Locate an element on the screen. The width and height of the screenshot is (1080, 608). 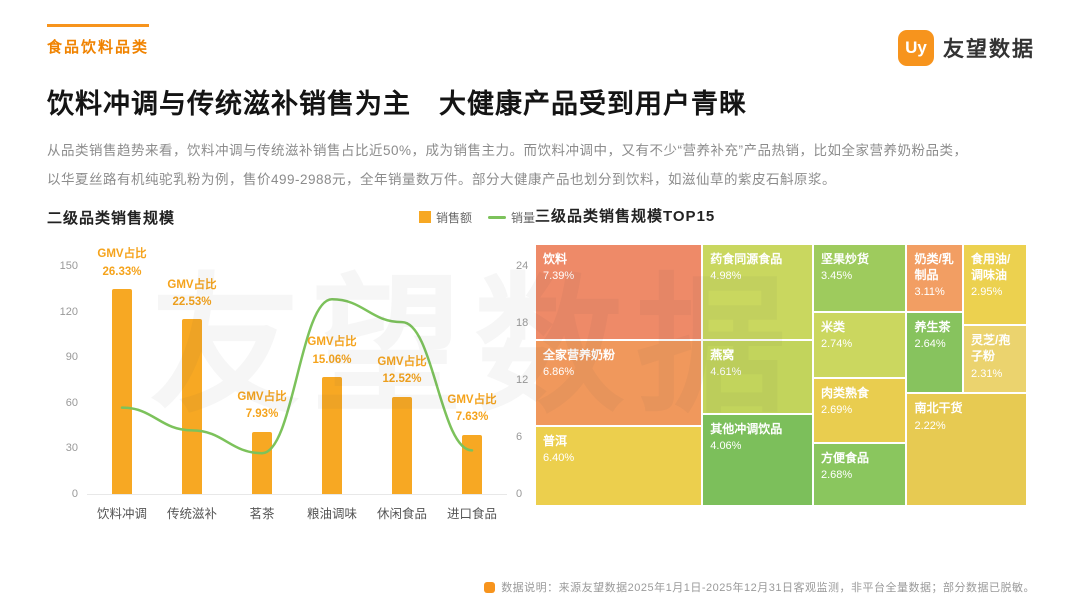
brand-logo-text: 友望数据 is located at coordinates (989, 49).